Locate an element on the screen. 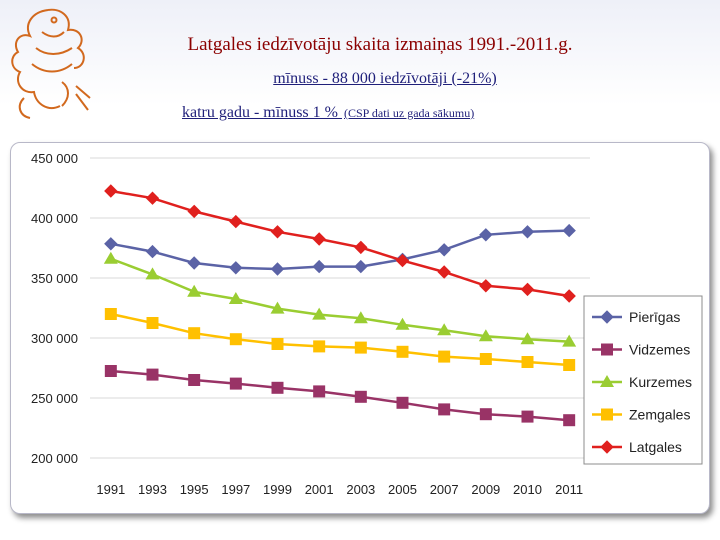 The width and height of the screenshot is (720, 540). y-tick-label: 200 000 is located at coordinates (54, 458).